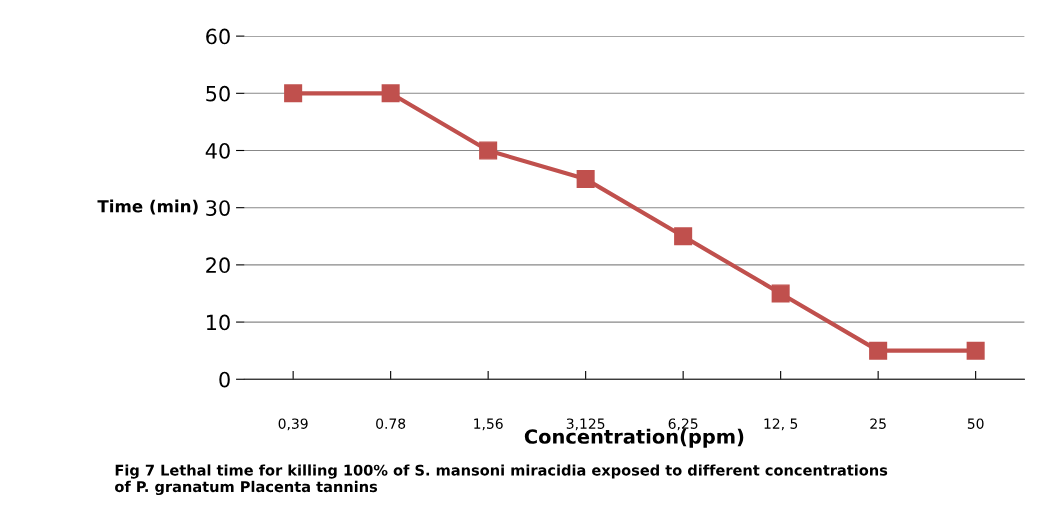 This screenshot has height=516, width=1040. I want to click on y-tick-label: 30, so click(218, 208).